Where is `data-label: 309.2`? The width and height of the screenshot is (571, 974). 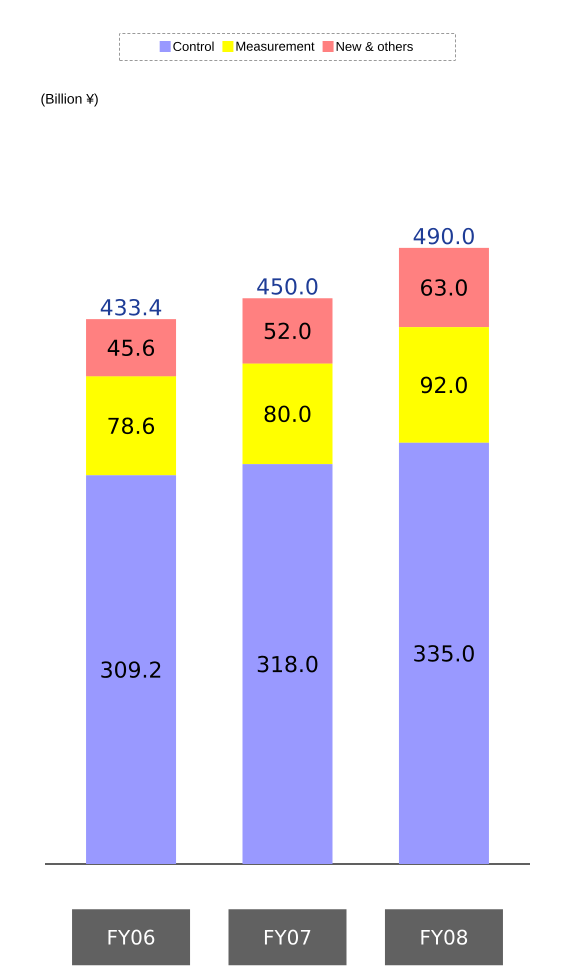
data-label: 309.2 is located at coordinates (130, 669).